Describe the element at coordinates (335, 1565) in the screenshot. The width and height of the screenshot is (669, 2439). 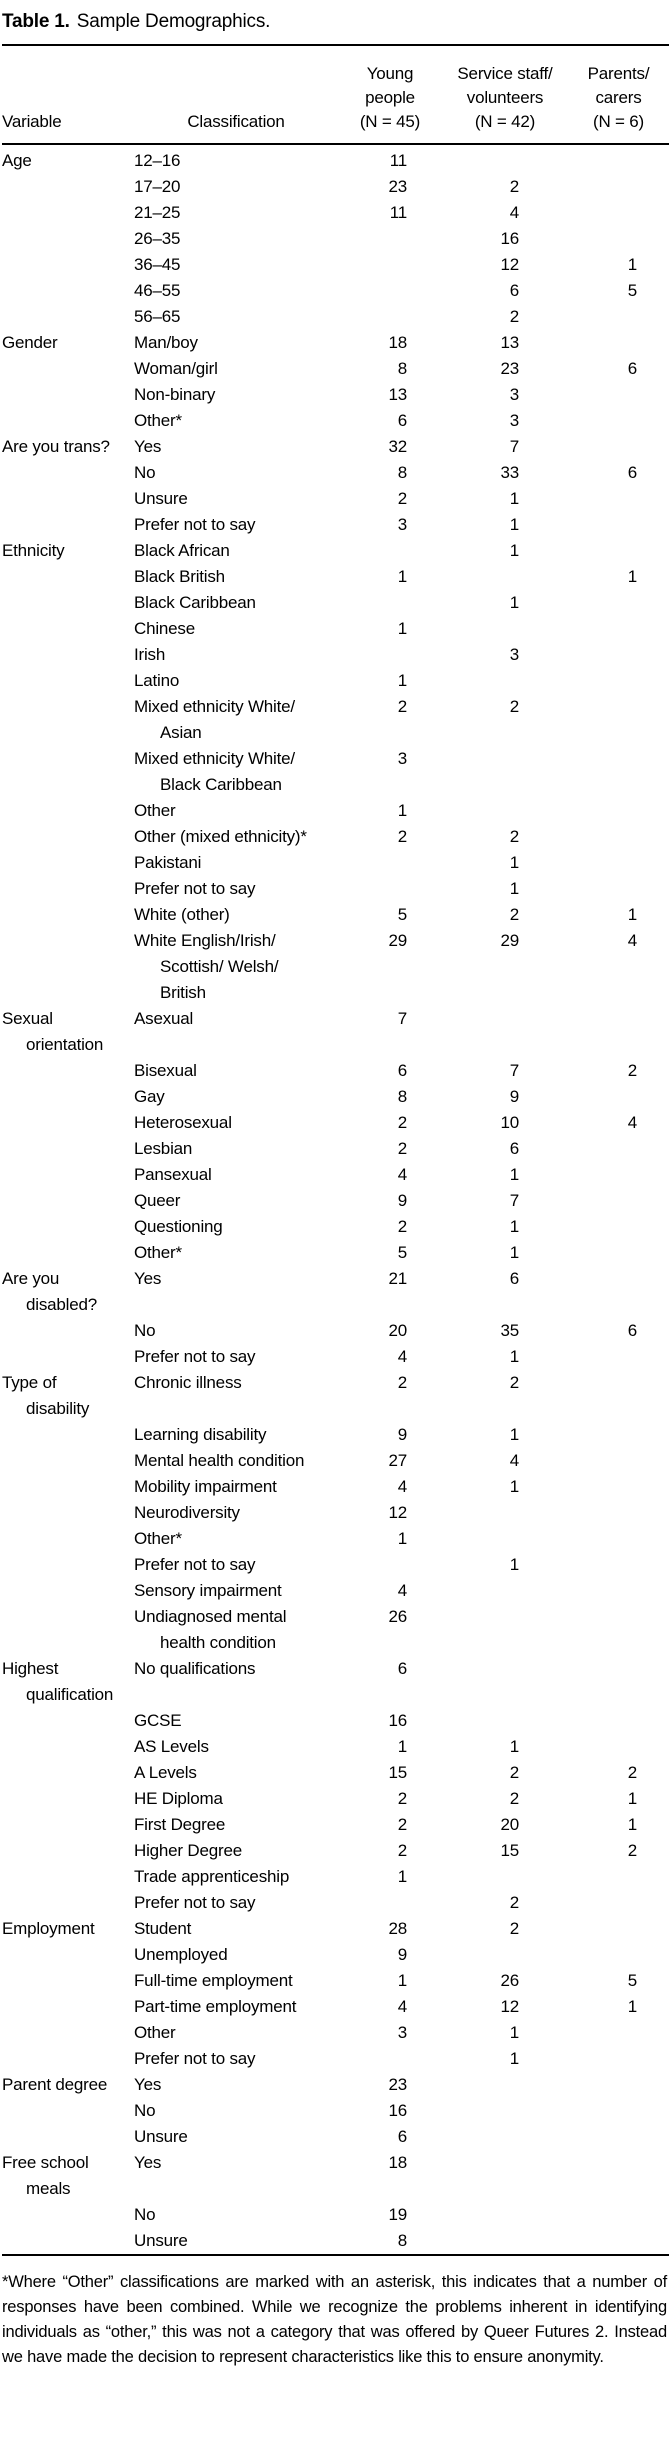
I see `table-row: Prefer not to say 1` at that location.